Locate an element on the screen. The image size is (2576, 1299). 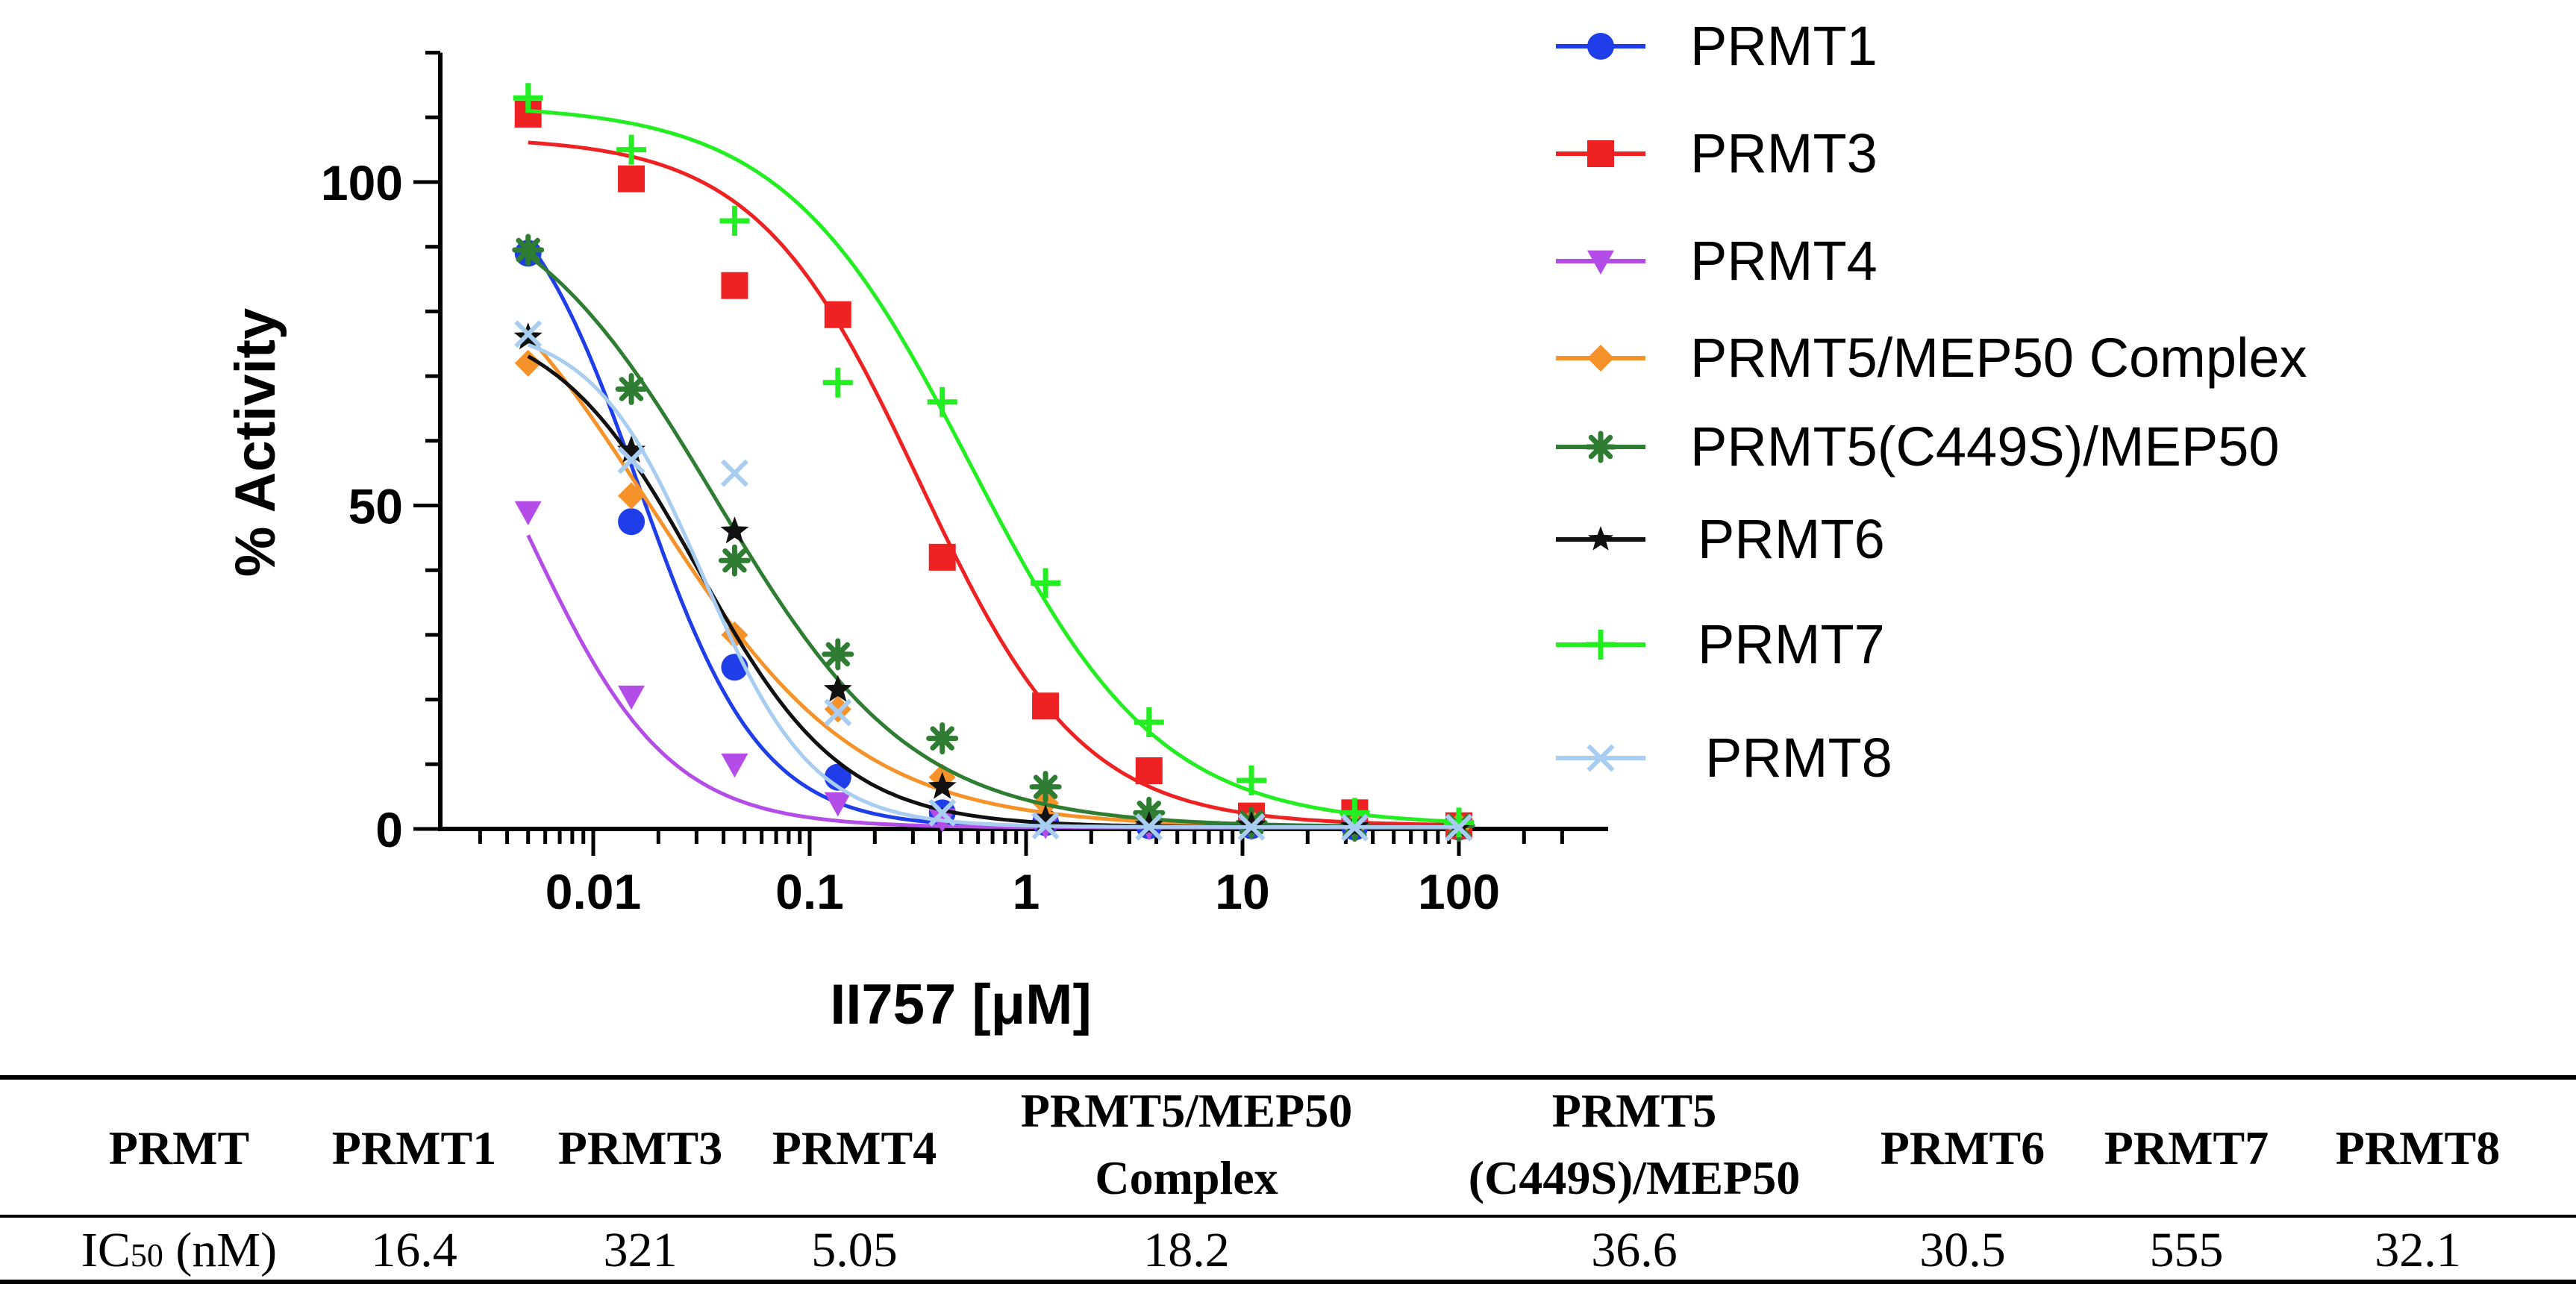
x-tick-label: 0.1 is located at coordinates (809, 891).